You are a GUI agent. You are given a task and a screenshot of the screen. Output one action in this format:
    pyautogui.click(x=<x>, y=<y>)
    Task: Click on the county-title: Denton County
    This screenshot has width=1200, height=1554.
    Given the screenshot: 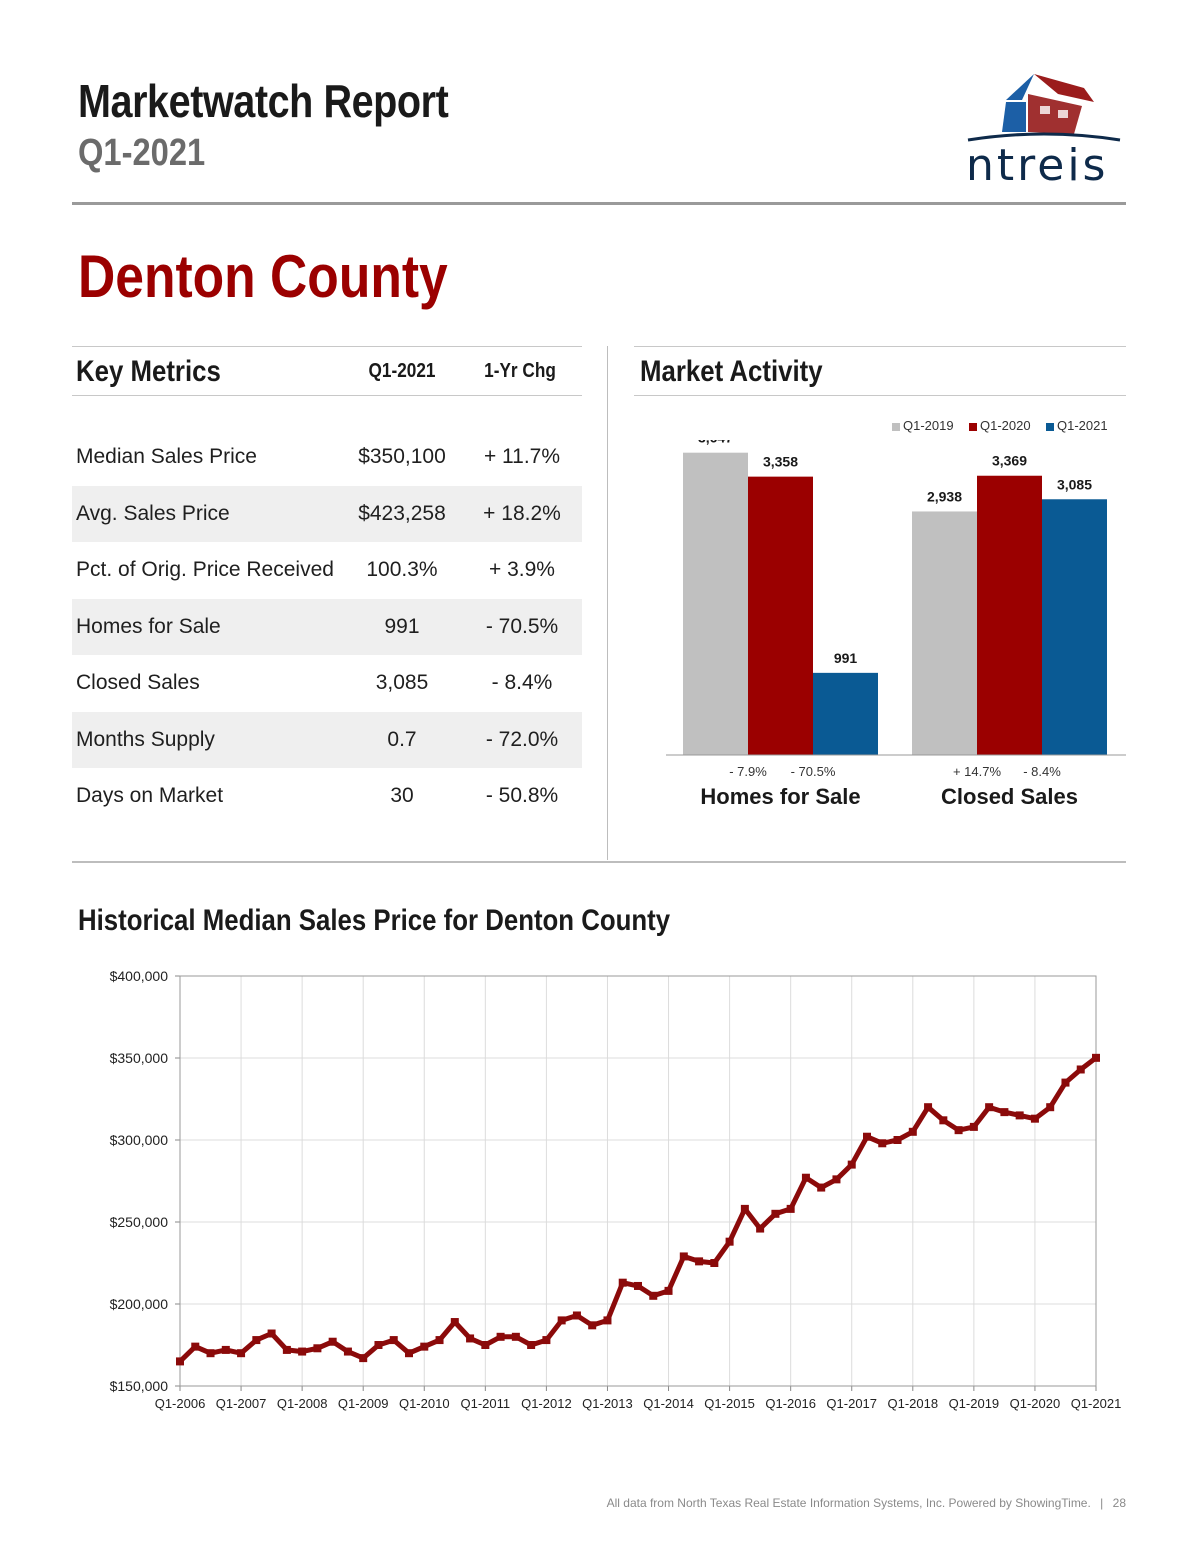 What is the action you would take?
    pyautogui.click(x=263, y=276)
    